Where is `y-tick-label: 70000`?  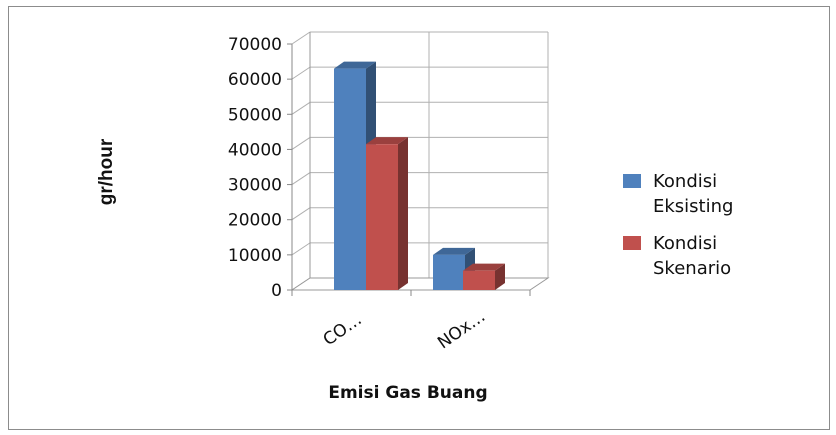 y-tick-label: 70000 is located at coordinates (255, 45).